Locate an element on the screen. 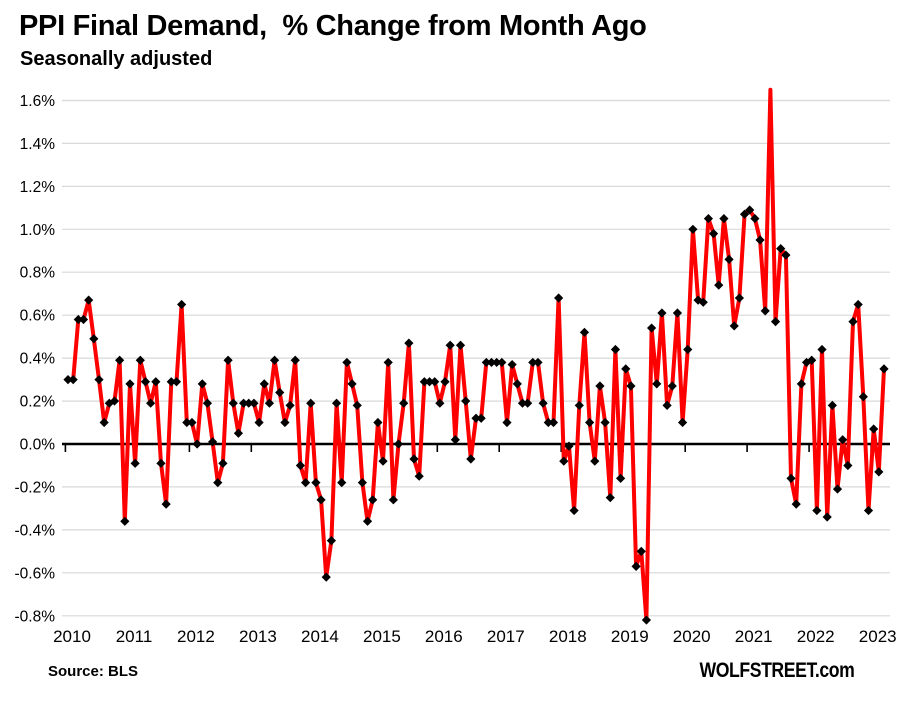  chart-subtitle: Seasonally adjusted is located at coordinates (116, 59).